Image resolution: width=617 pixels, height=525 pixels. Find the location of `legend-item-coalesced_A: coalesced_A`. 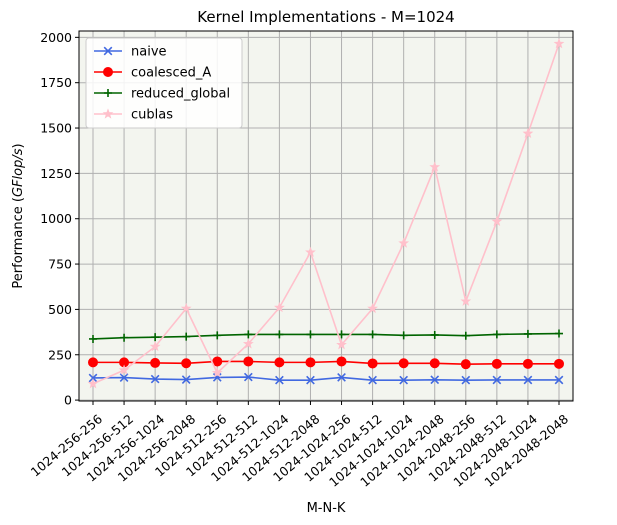

legend-item-coalesced_A: coalesced_A is located at coordinates (152, 73).